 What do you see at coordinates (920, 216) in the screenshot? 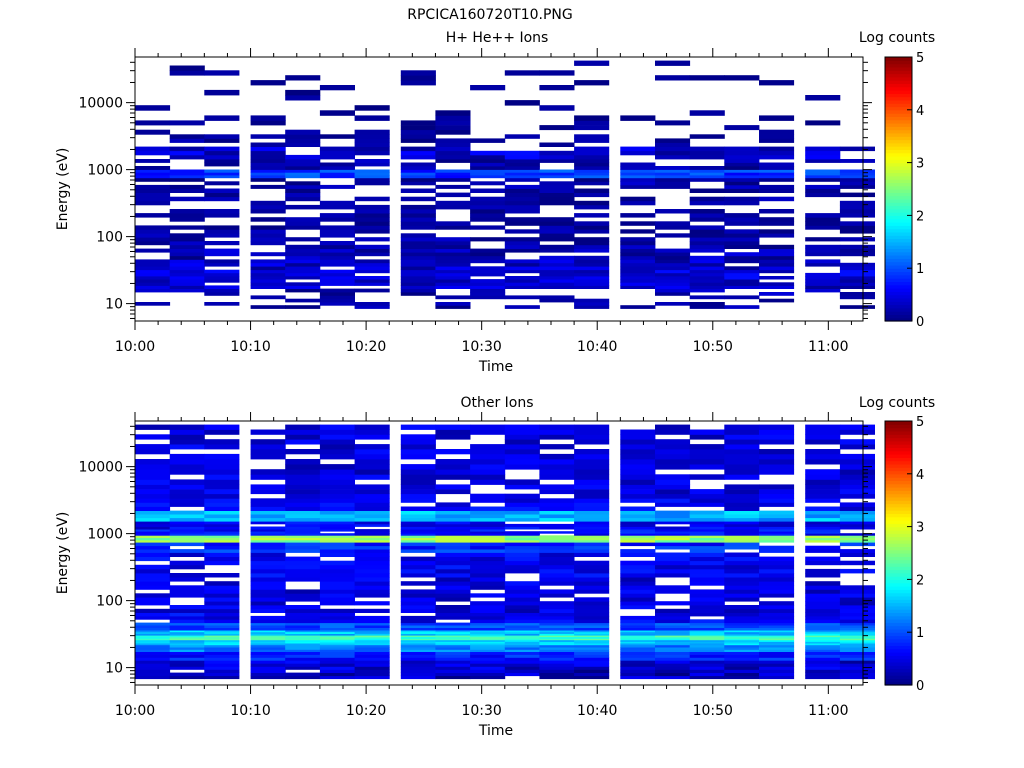
I see `colorbar-tick-label: 2` at bounding box center [920, 216].